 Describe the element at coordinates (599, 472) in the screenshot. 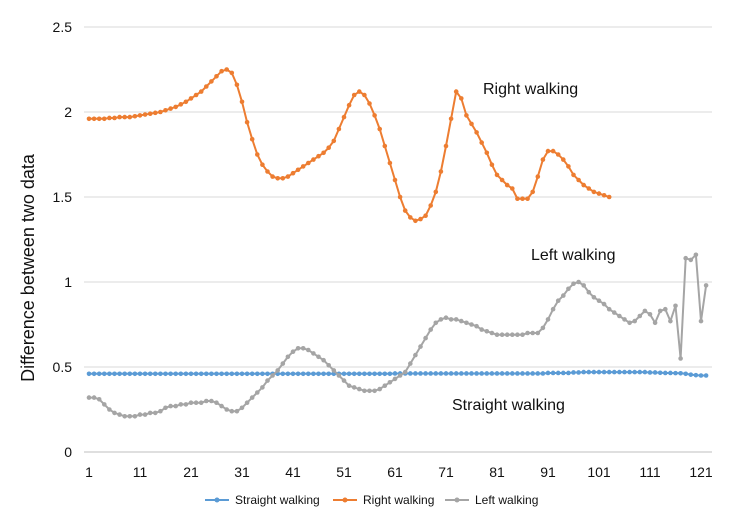

I see `x-tick-label: 101` at that location.